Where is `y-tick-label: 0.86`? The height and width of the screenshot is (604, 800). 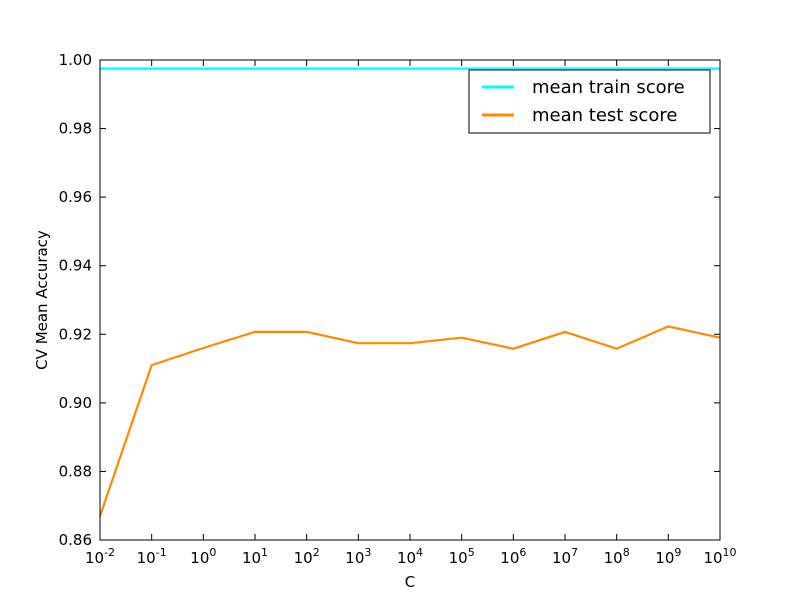 y-tick-label: 0.86 is located at coordinates (75, 540).